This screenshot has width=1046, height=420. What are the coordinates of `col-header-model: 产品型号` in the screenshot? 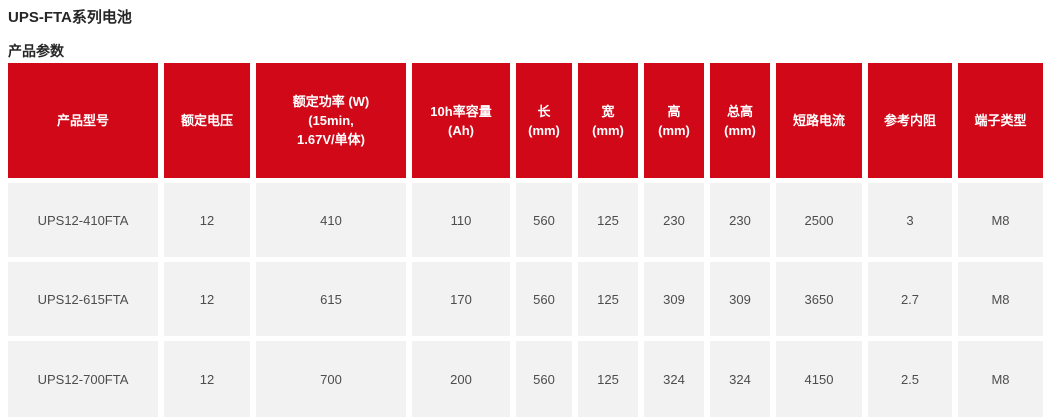 It's located at (83, 120).